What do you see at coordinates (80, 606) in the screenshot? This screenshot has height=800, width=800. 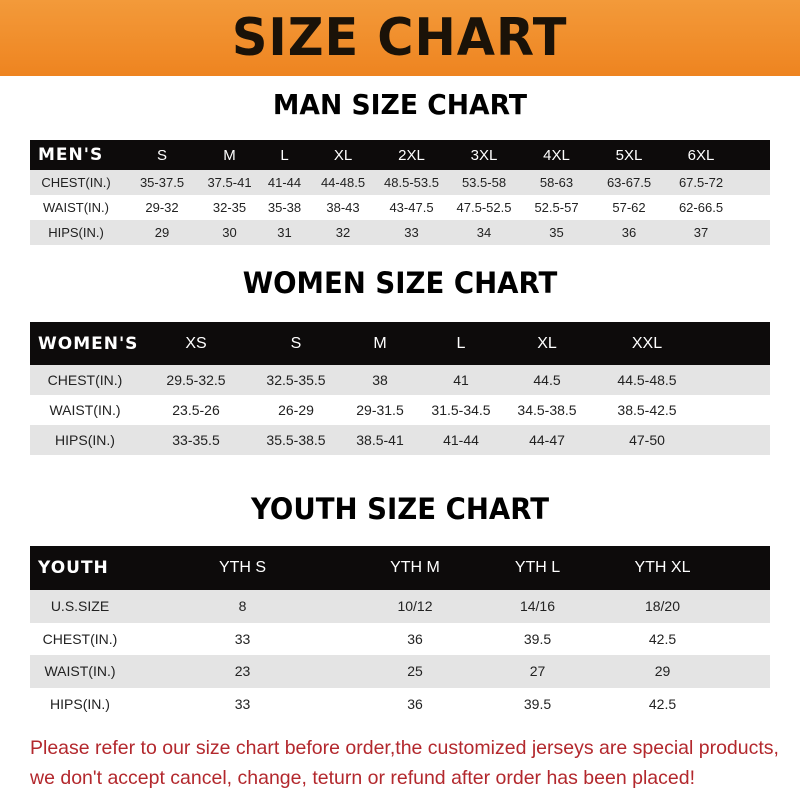 I see `row-label: U.S.SIZE` at bounding box center [80, 606].